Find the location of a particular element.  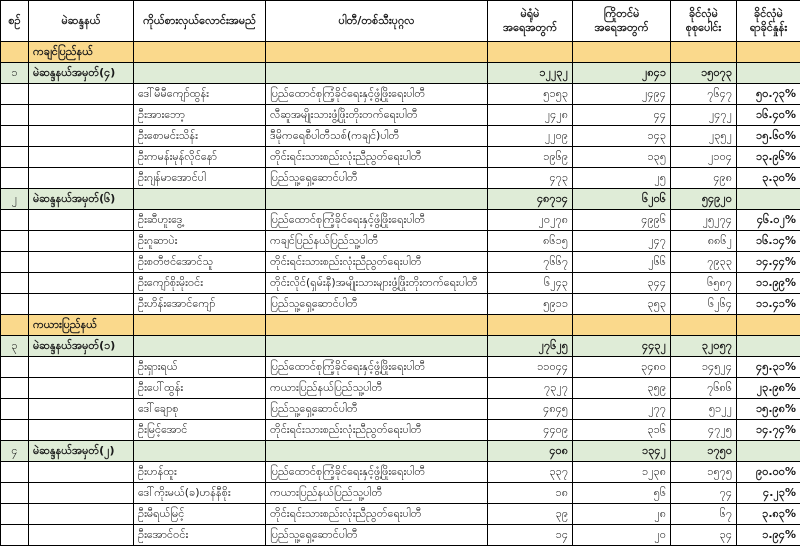

cell-polling: ၁၁၀၄၄ is located at coordinates (530, 367).